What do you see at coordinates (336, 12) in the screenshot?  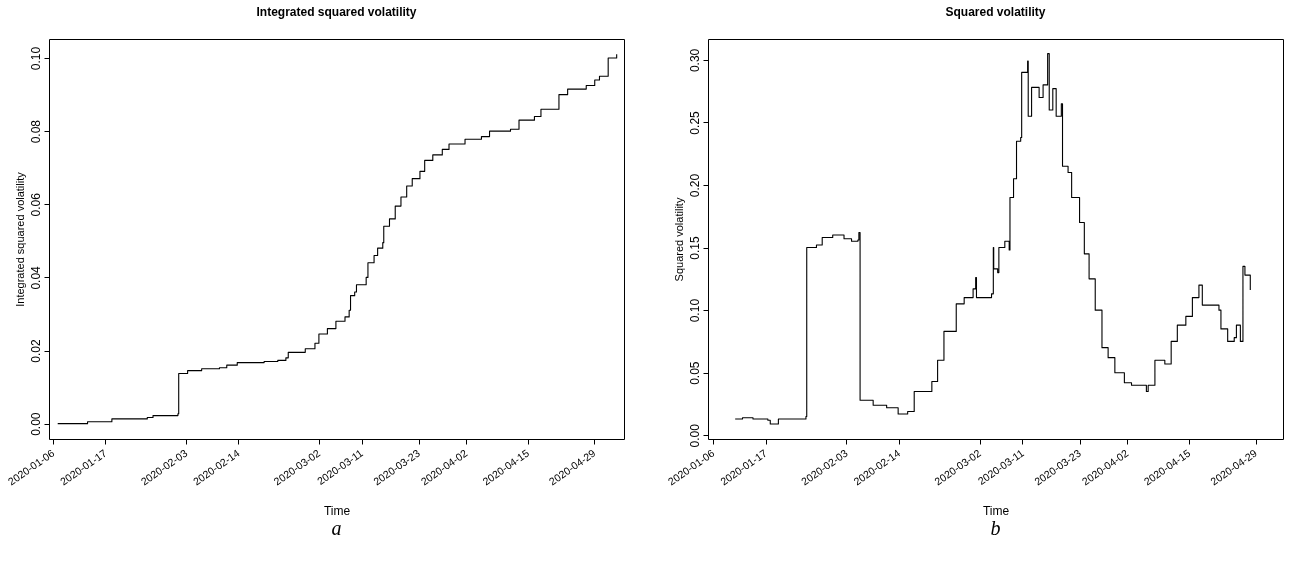 I see `chart-title: Integrated squared volatility` at bounding box center [336, 12].